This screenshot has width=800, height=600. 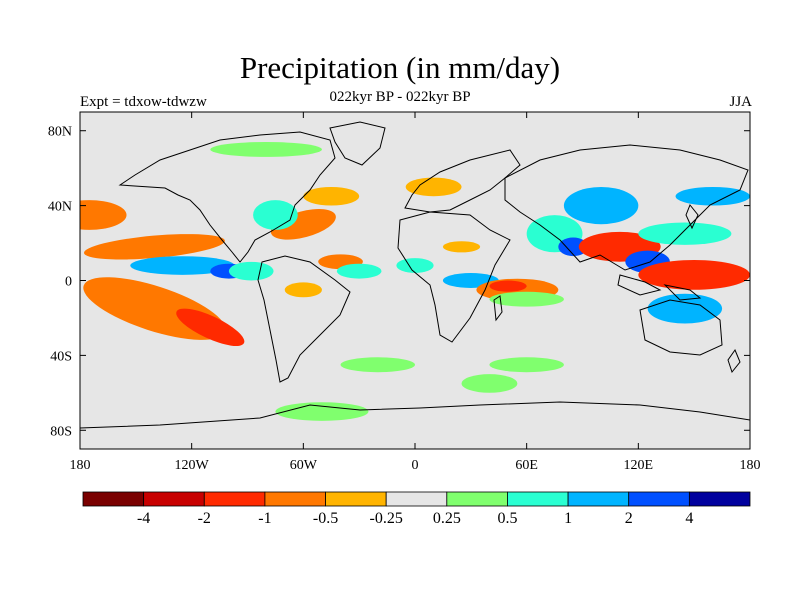 I want to click on y-tick-label: 80N, so click(x=60, y=132).